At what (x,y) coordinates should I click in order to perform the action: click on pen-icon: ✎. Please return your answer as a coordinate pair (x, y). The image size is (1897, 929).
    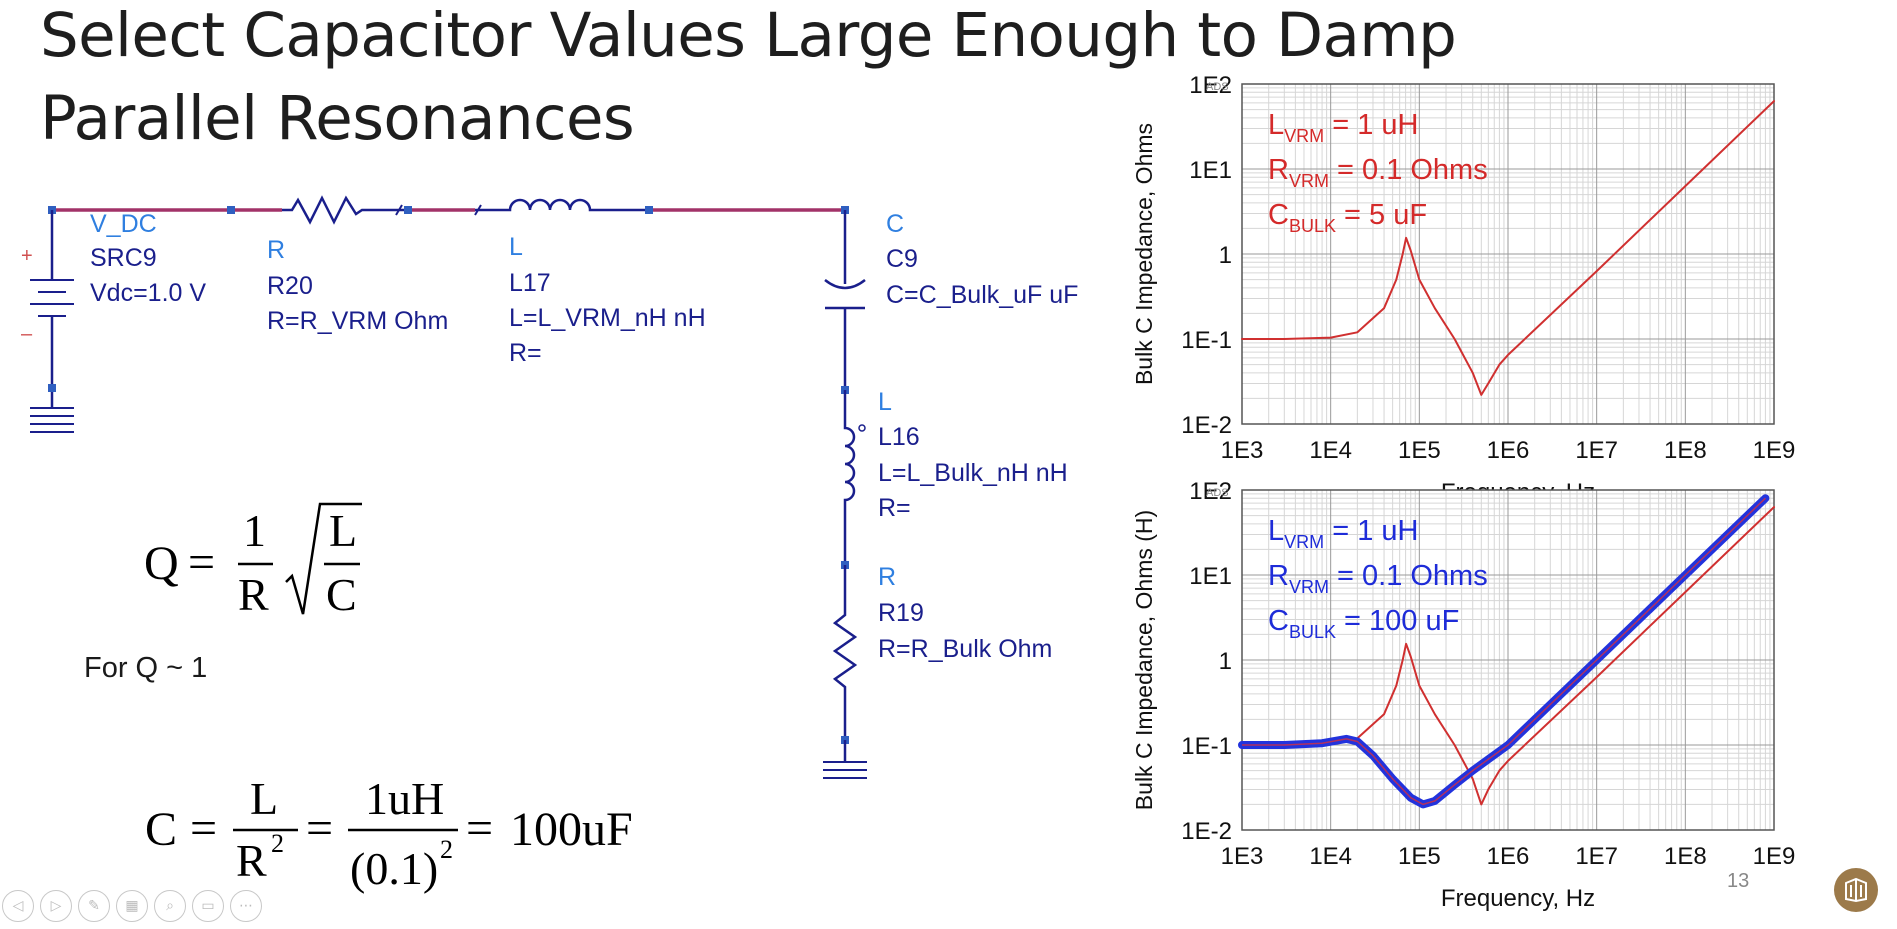
    Looking at the image, I should click on (94, 906).